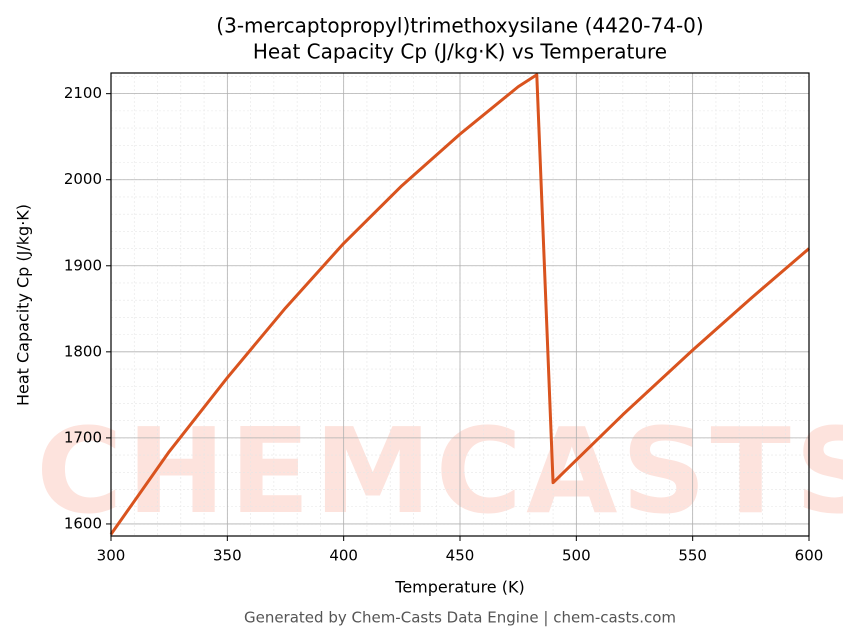 This screenshot has height=644, width=843. Describe the element at coordinates (459, 587) in the screenshot. I see `x-axis-label: Temperature (K)` at that location.